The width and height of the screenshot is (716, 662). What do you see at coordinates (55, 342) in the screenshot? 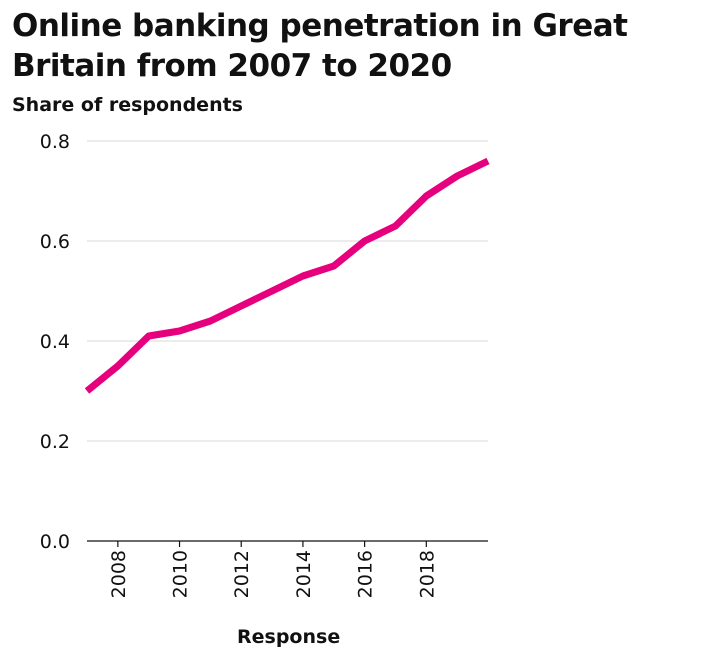
I see `y-tick-label: 0.4` at bounding box center [55, 342].